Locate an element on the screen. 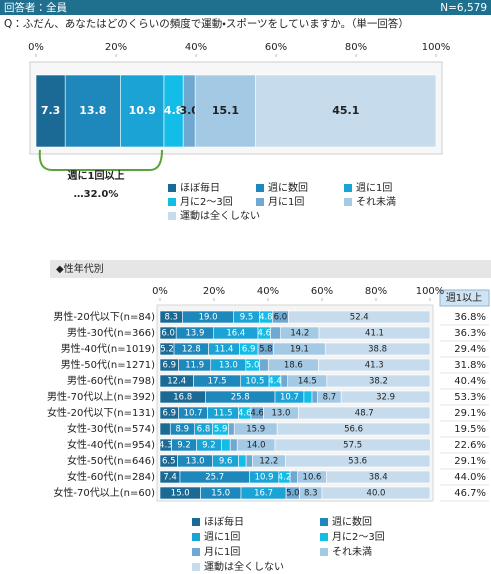 This screenshot has width=491, height=574. summary-value: 31.8% is located at coordinates (470, 365).